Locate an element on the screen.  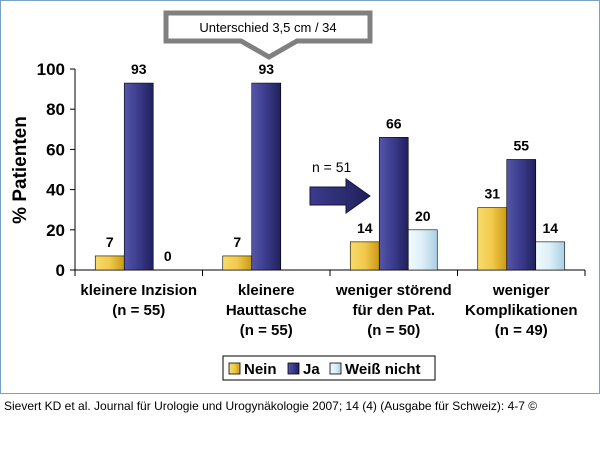
value-label-weiss-nicht: 0 is located at coordinates (168, 256).